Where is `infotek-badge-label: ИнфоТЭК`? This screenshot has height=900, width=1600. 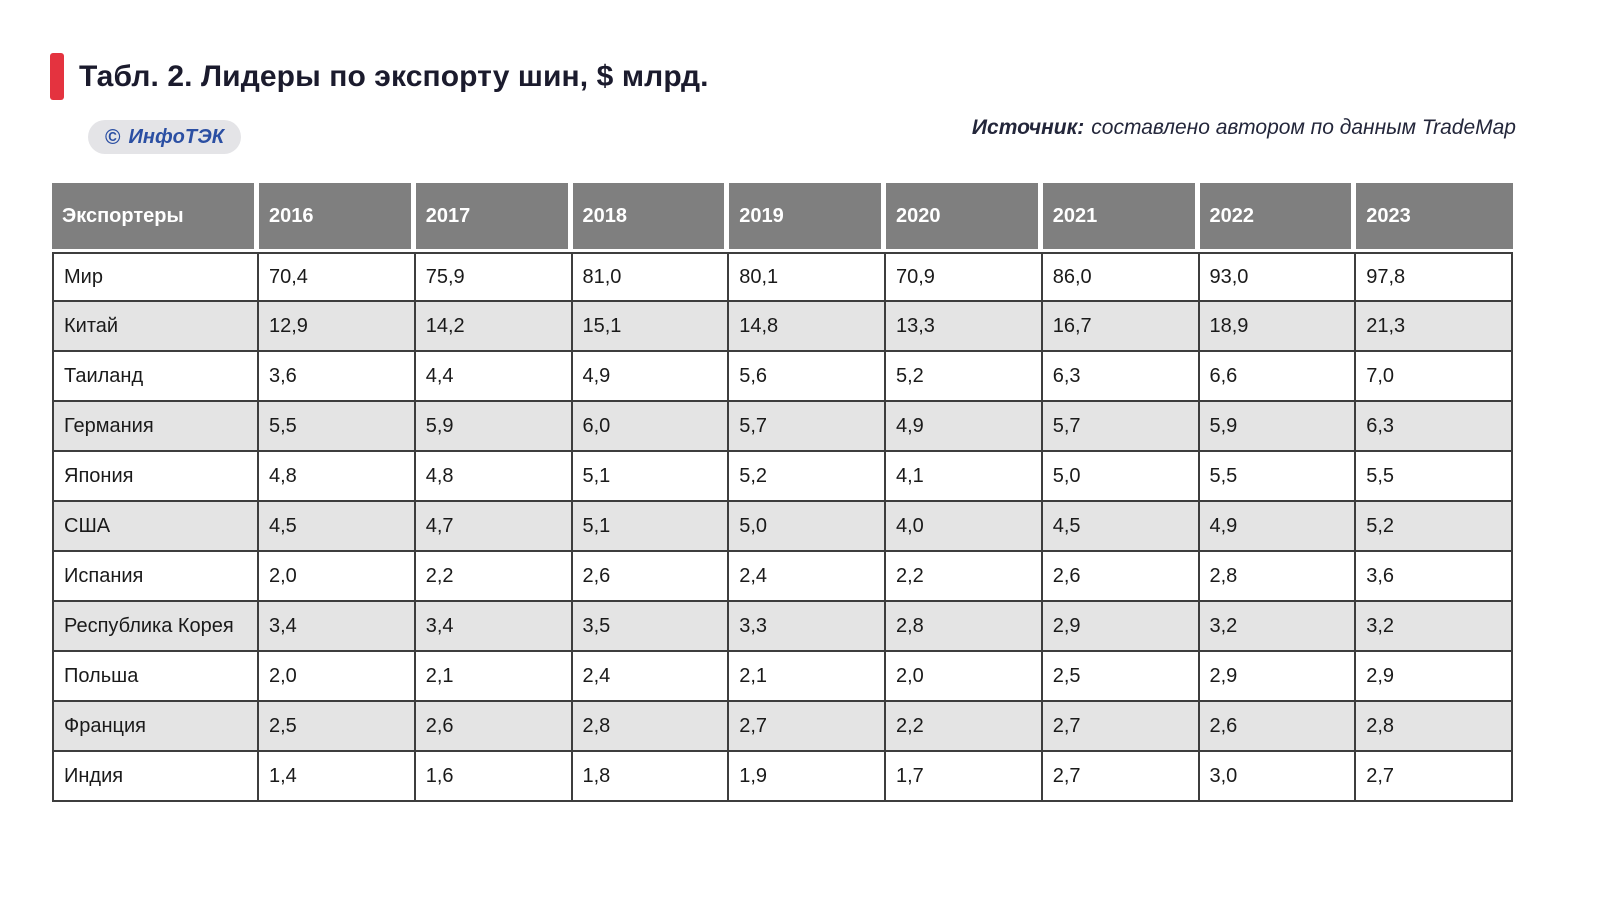
infotek-badge-label: ИнфоТЭК is located at coordinates (176, 137).